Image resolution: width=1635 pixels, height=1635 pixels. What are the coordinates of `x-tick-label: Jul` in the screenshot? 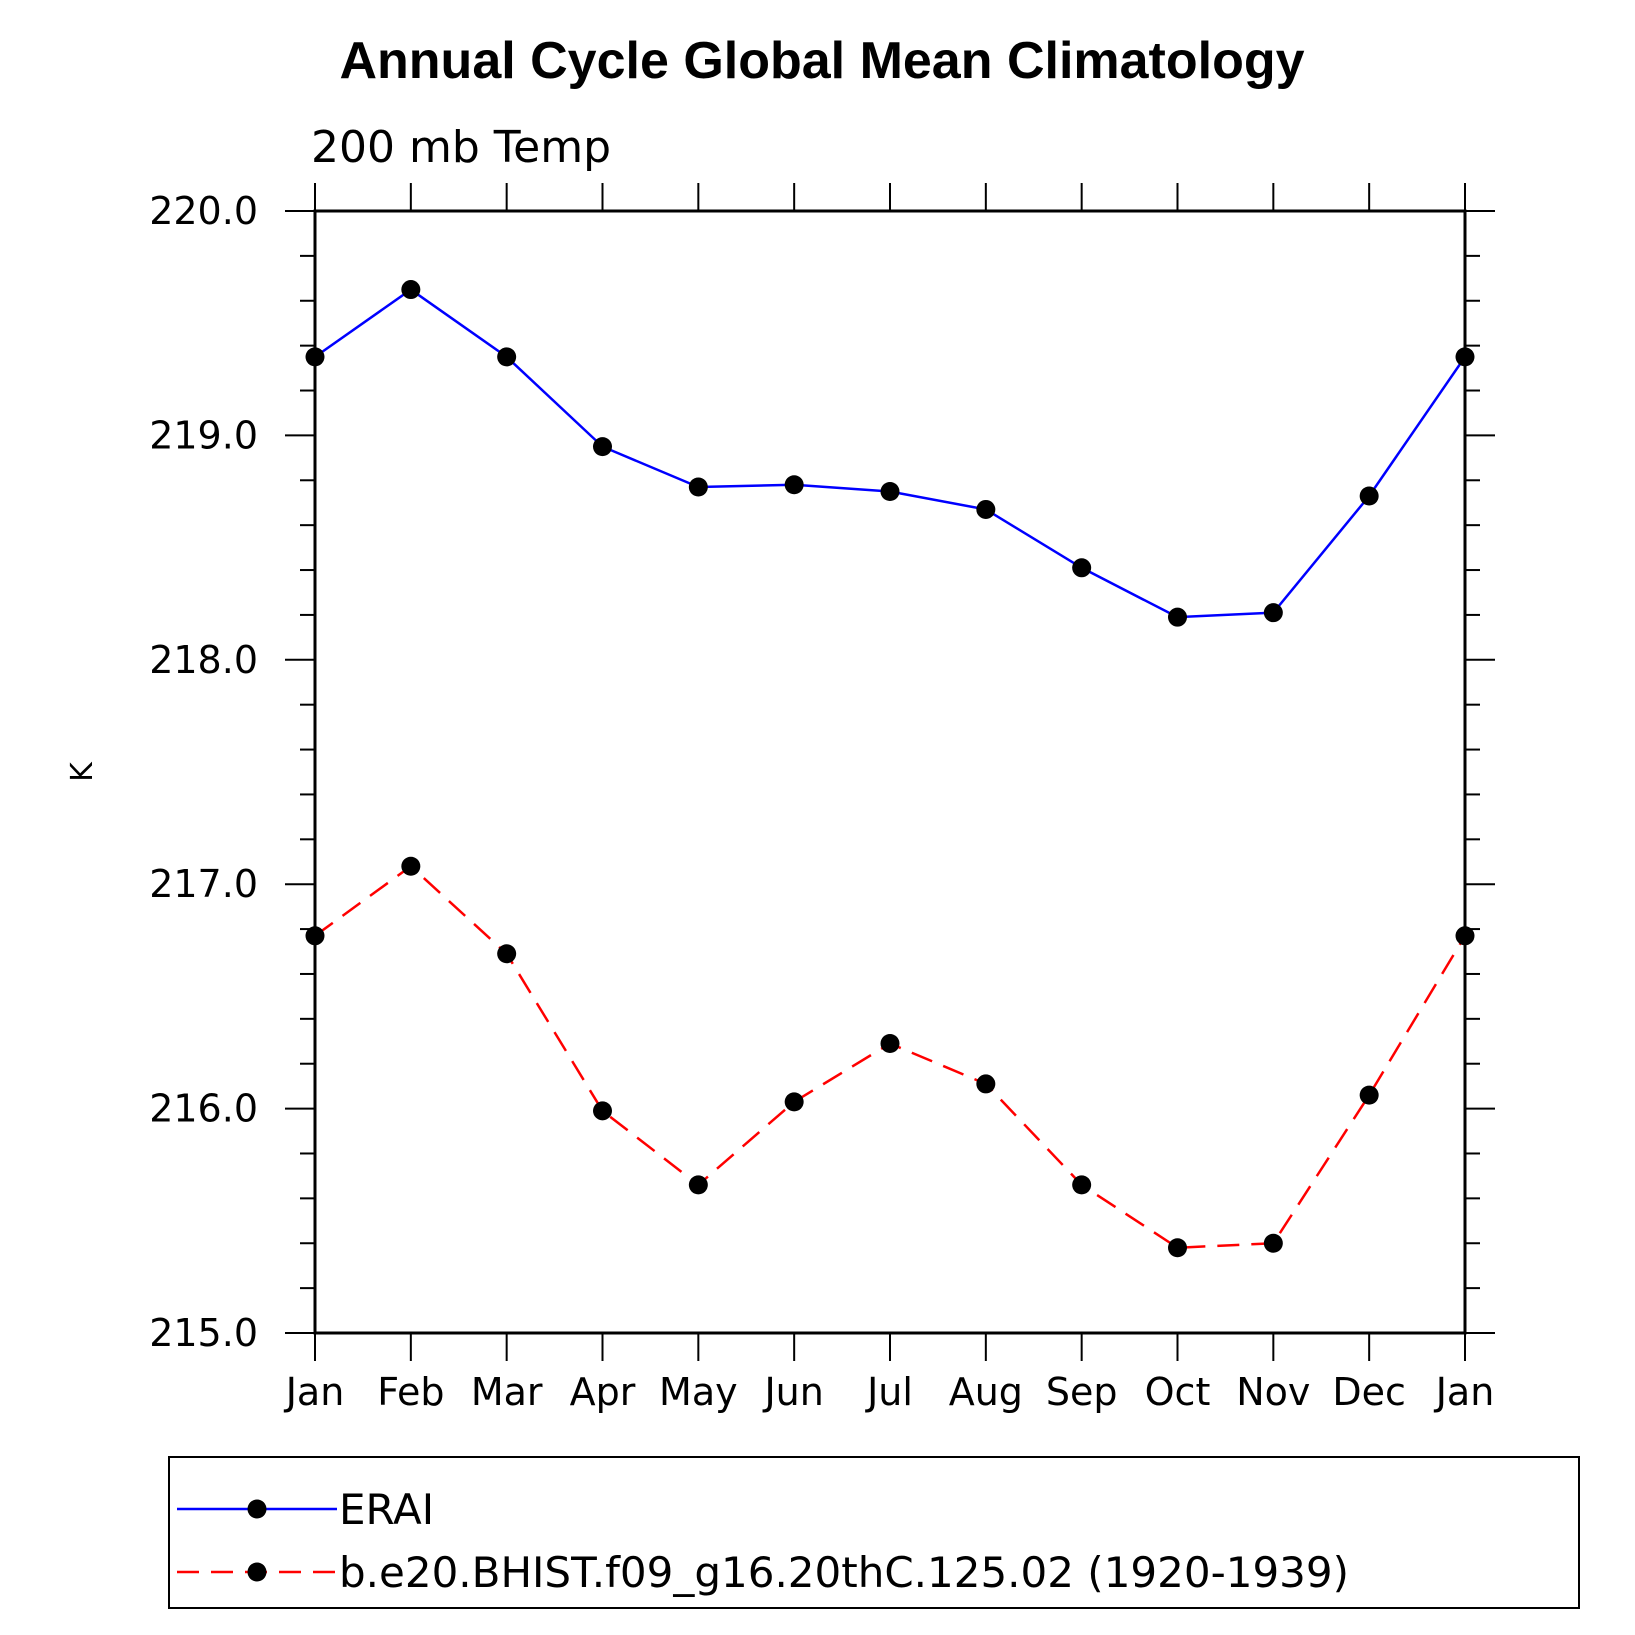 It's located at (889, 1392).